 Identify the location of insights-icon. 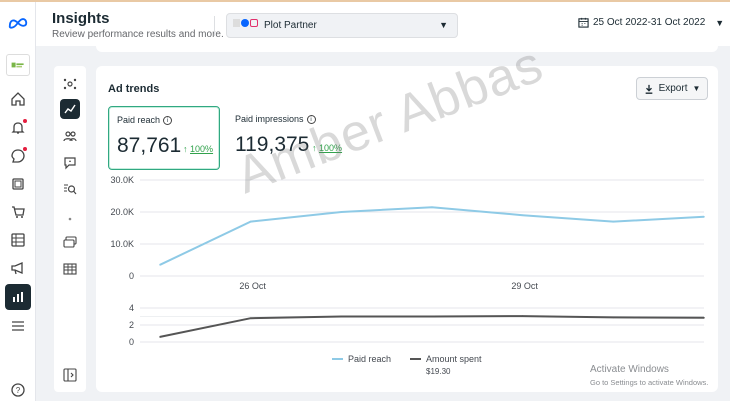
(18, 297).